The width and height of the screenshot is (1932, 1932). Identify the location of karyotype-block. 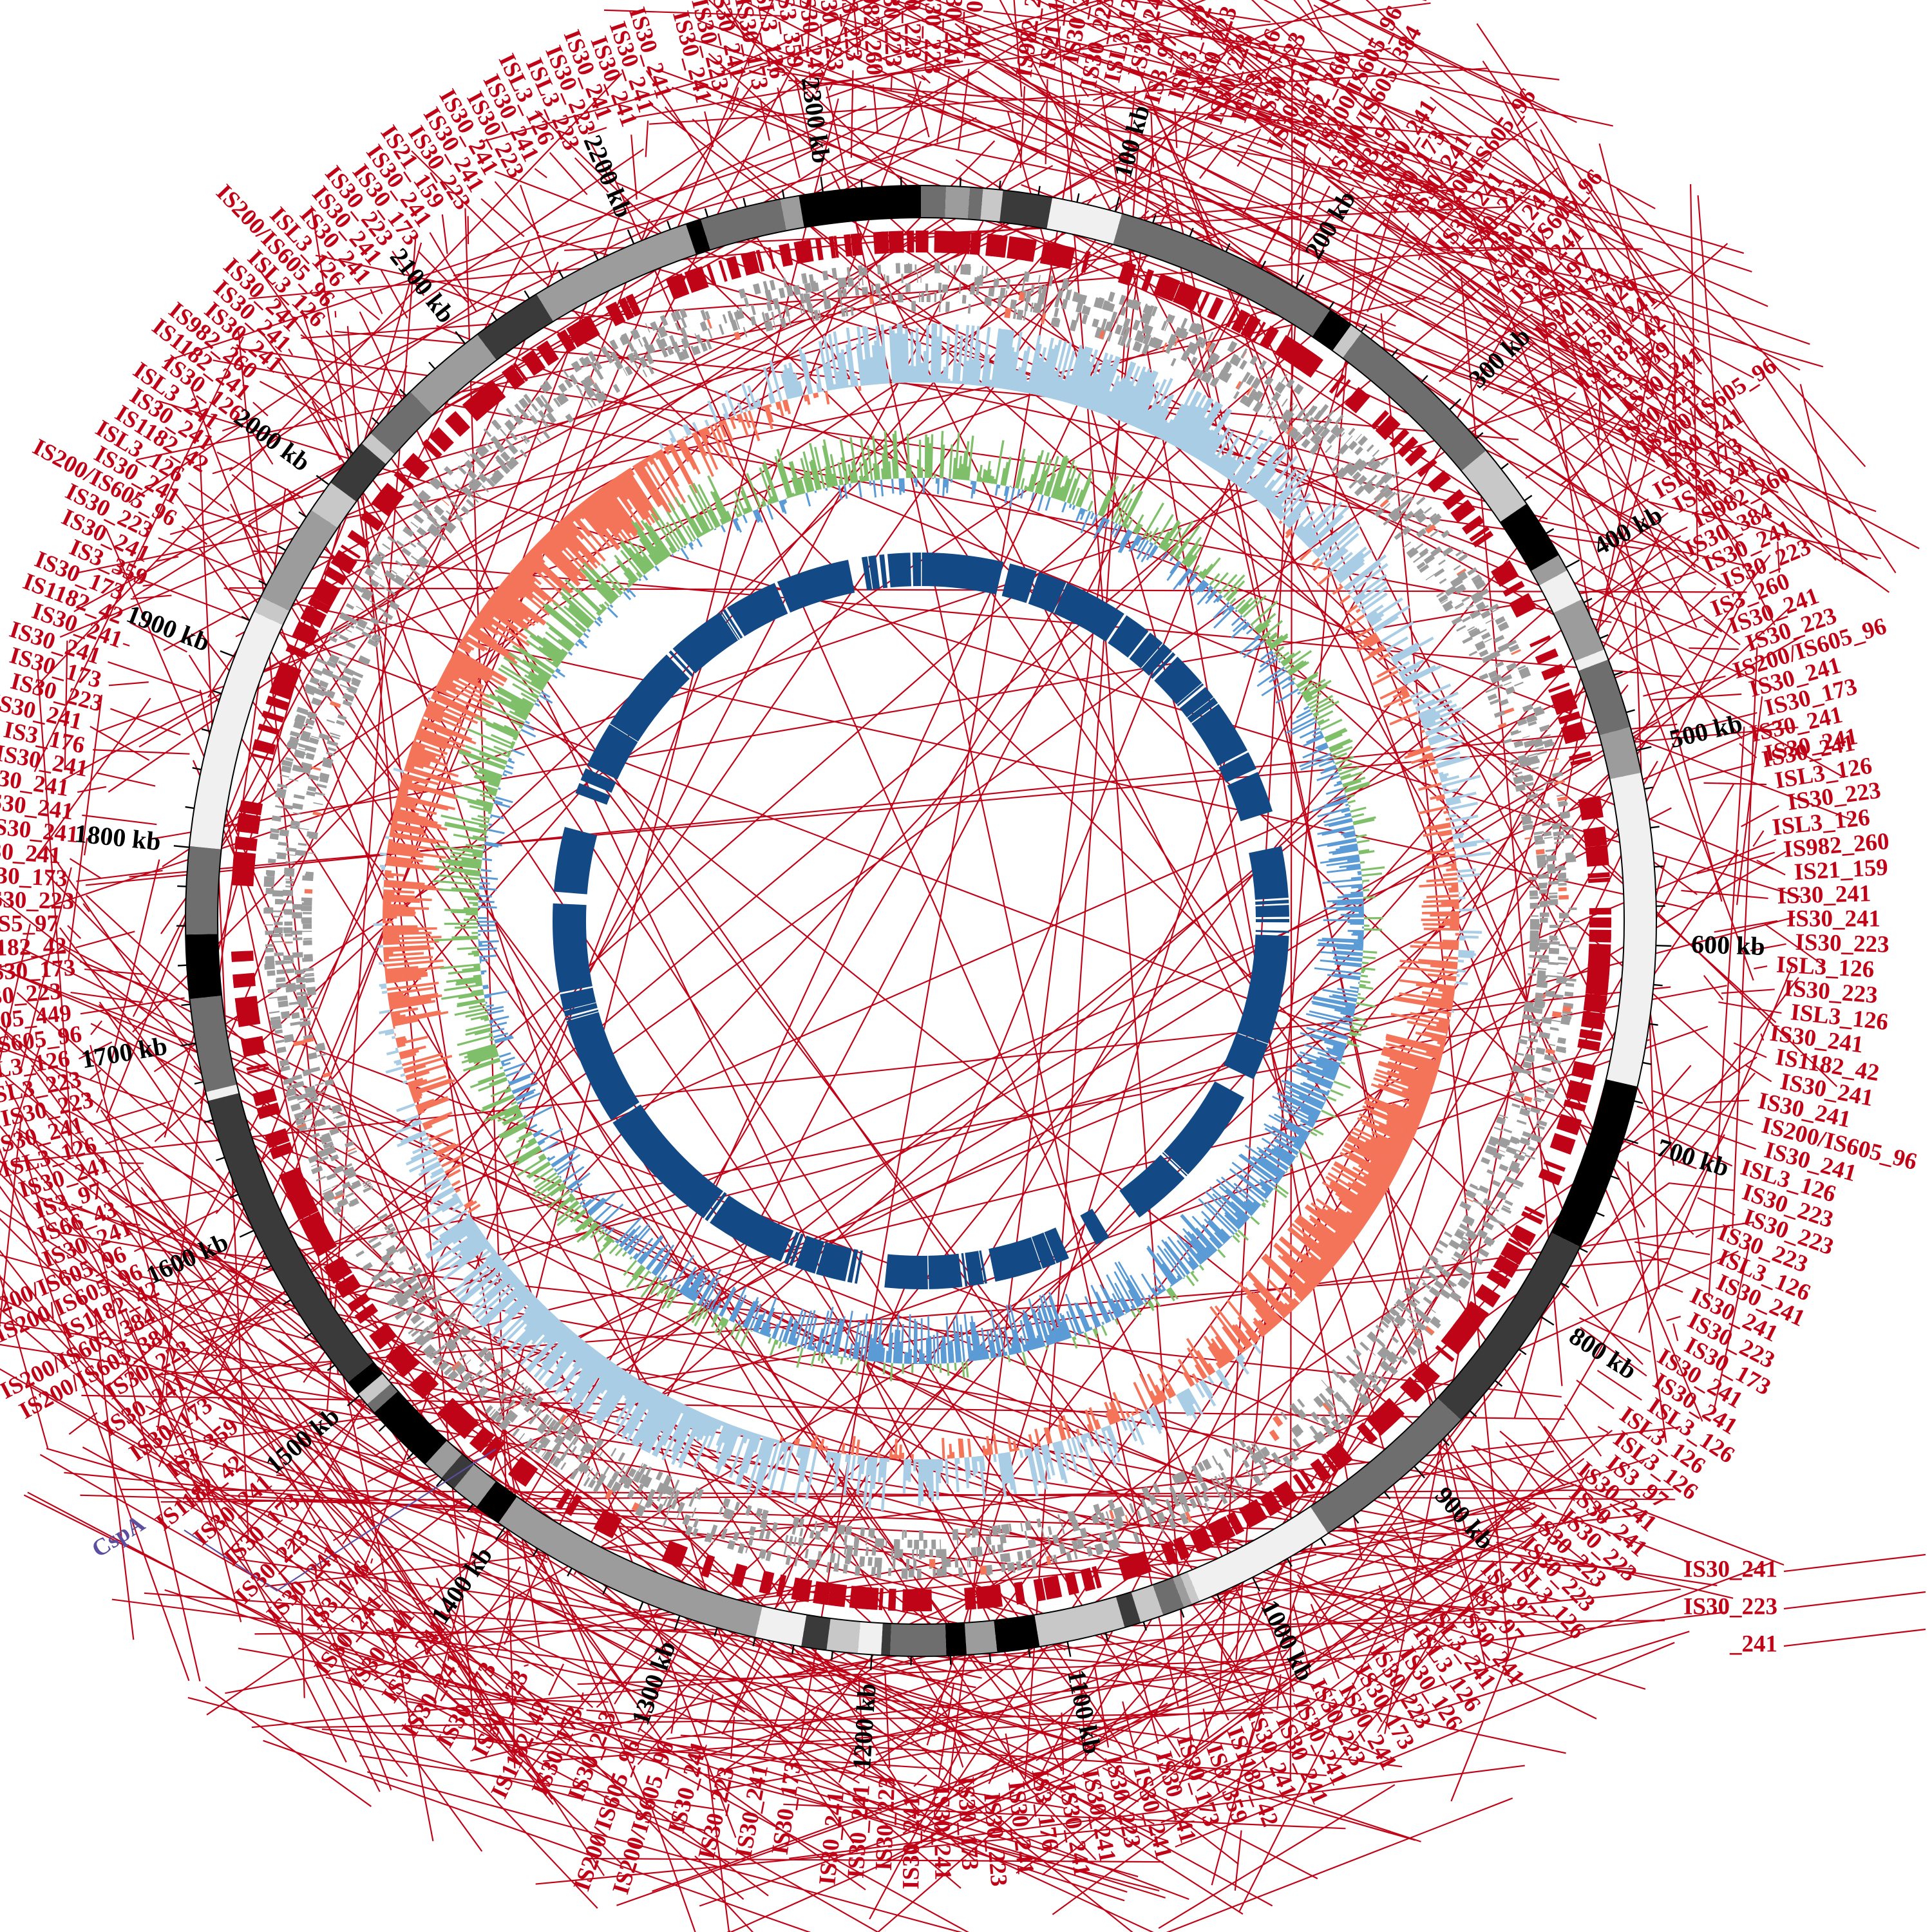
(1332, 331).